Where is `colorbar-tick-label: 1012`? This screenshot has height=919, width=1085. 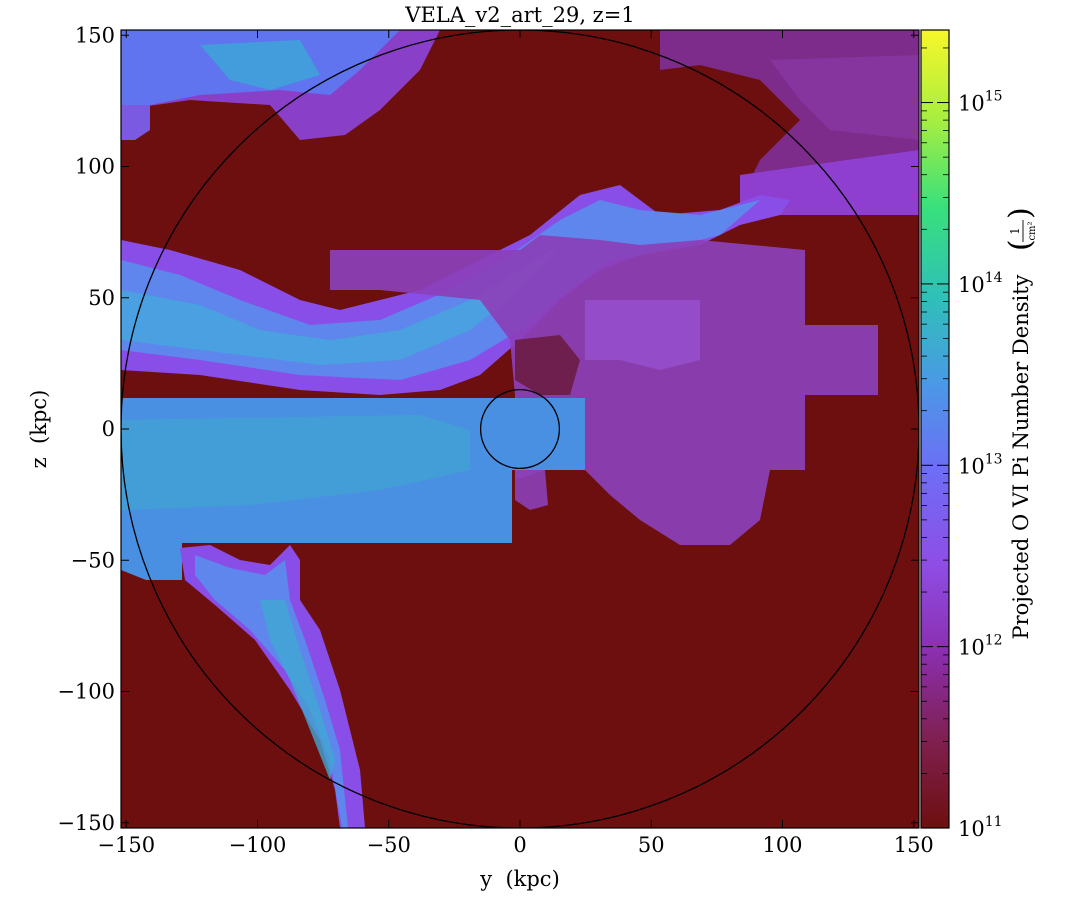 colorbar-tick-label: 1012 is located at coordinates (980, 646).